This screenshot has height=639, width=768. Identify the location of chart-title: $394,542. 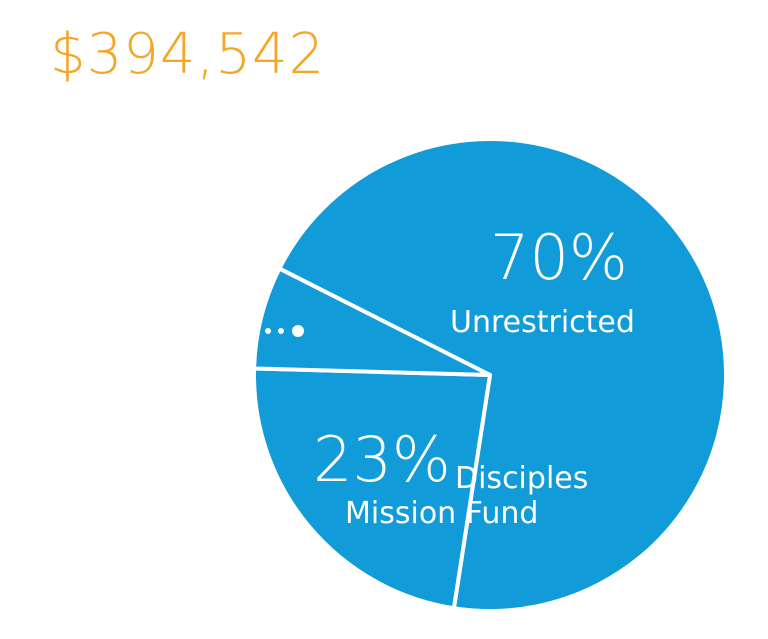
(188, 54).